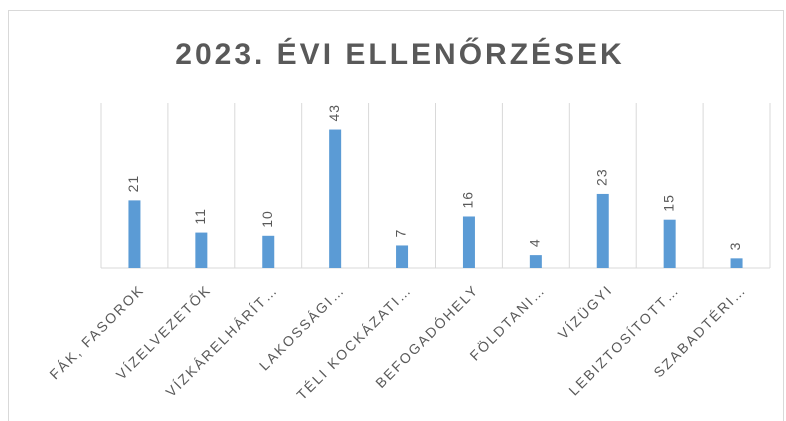 This screenshot has height=421, width=786. What do you see at coordinates (585, 312) in the screenshot?
I see `x-tick-label: VÍZÜGYI` at bounding box center [585, 312].